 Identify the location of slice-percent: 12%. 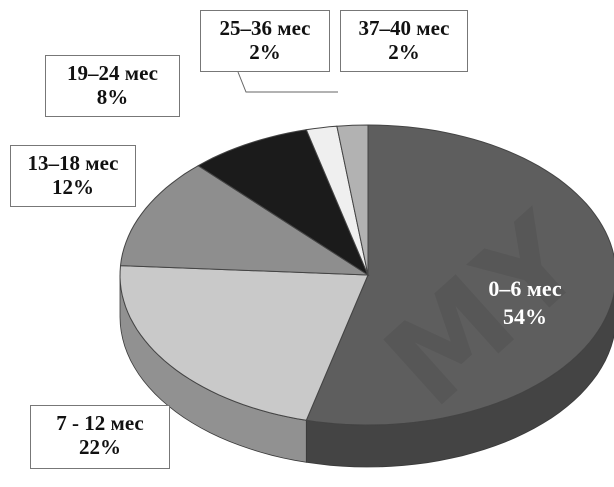
(73, 187).